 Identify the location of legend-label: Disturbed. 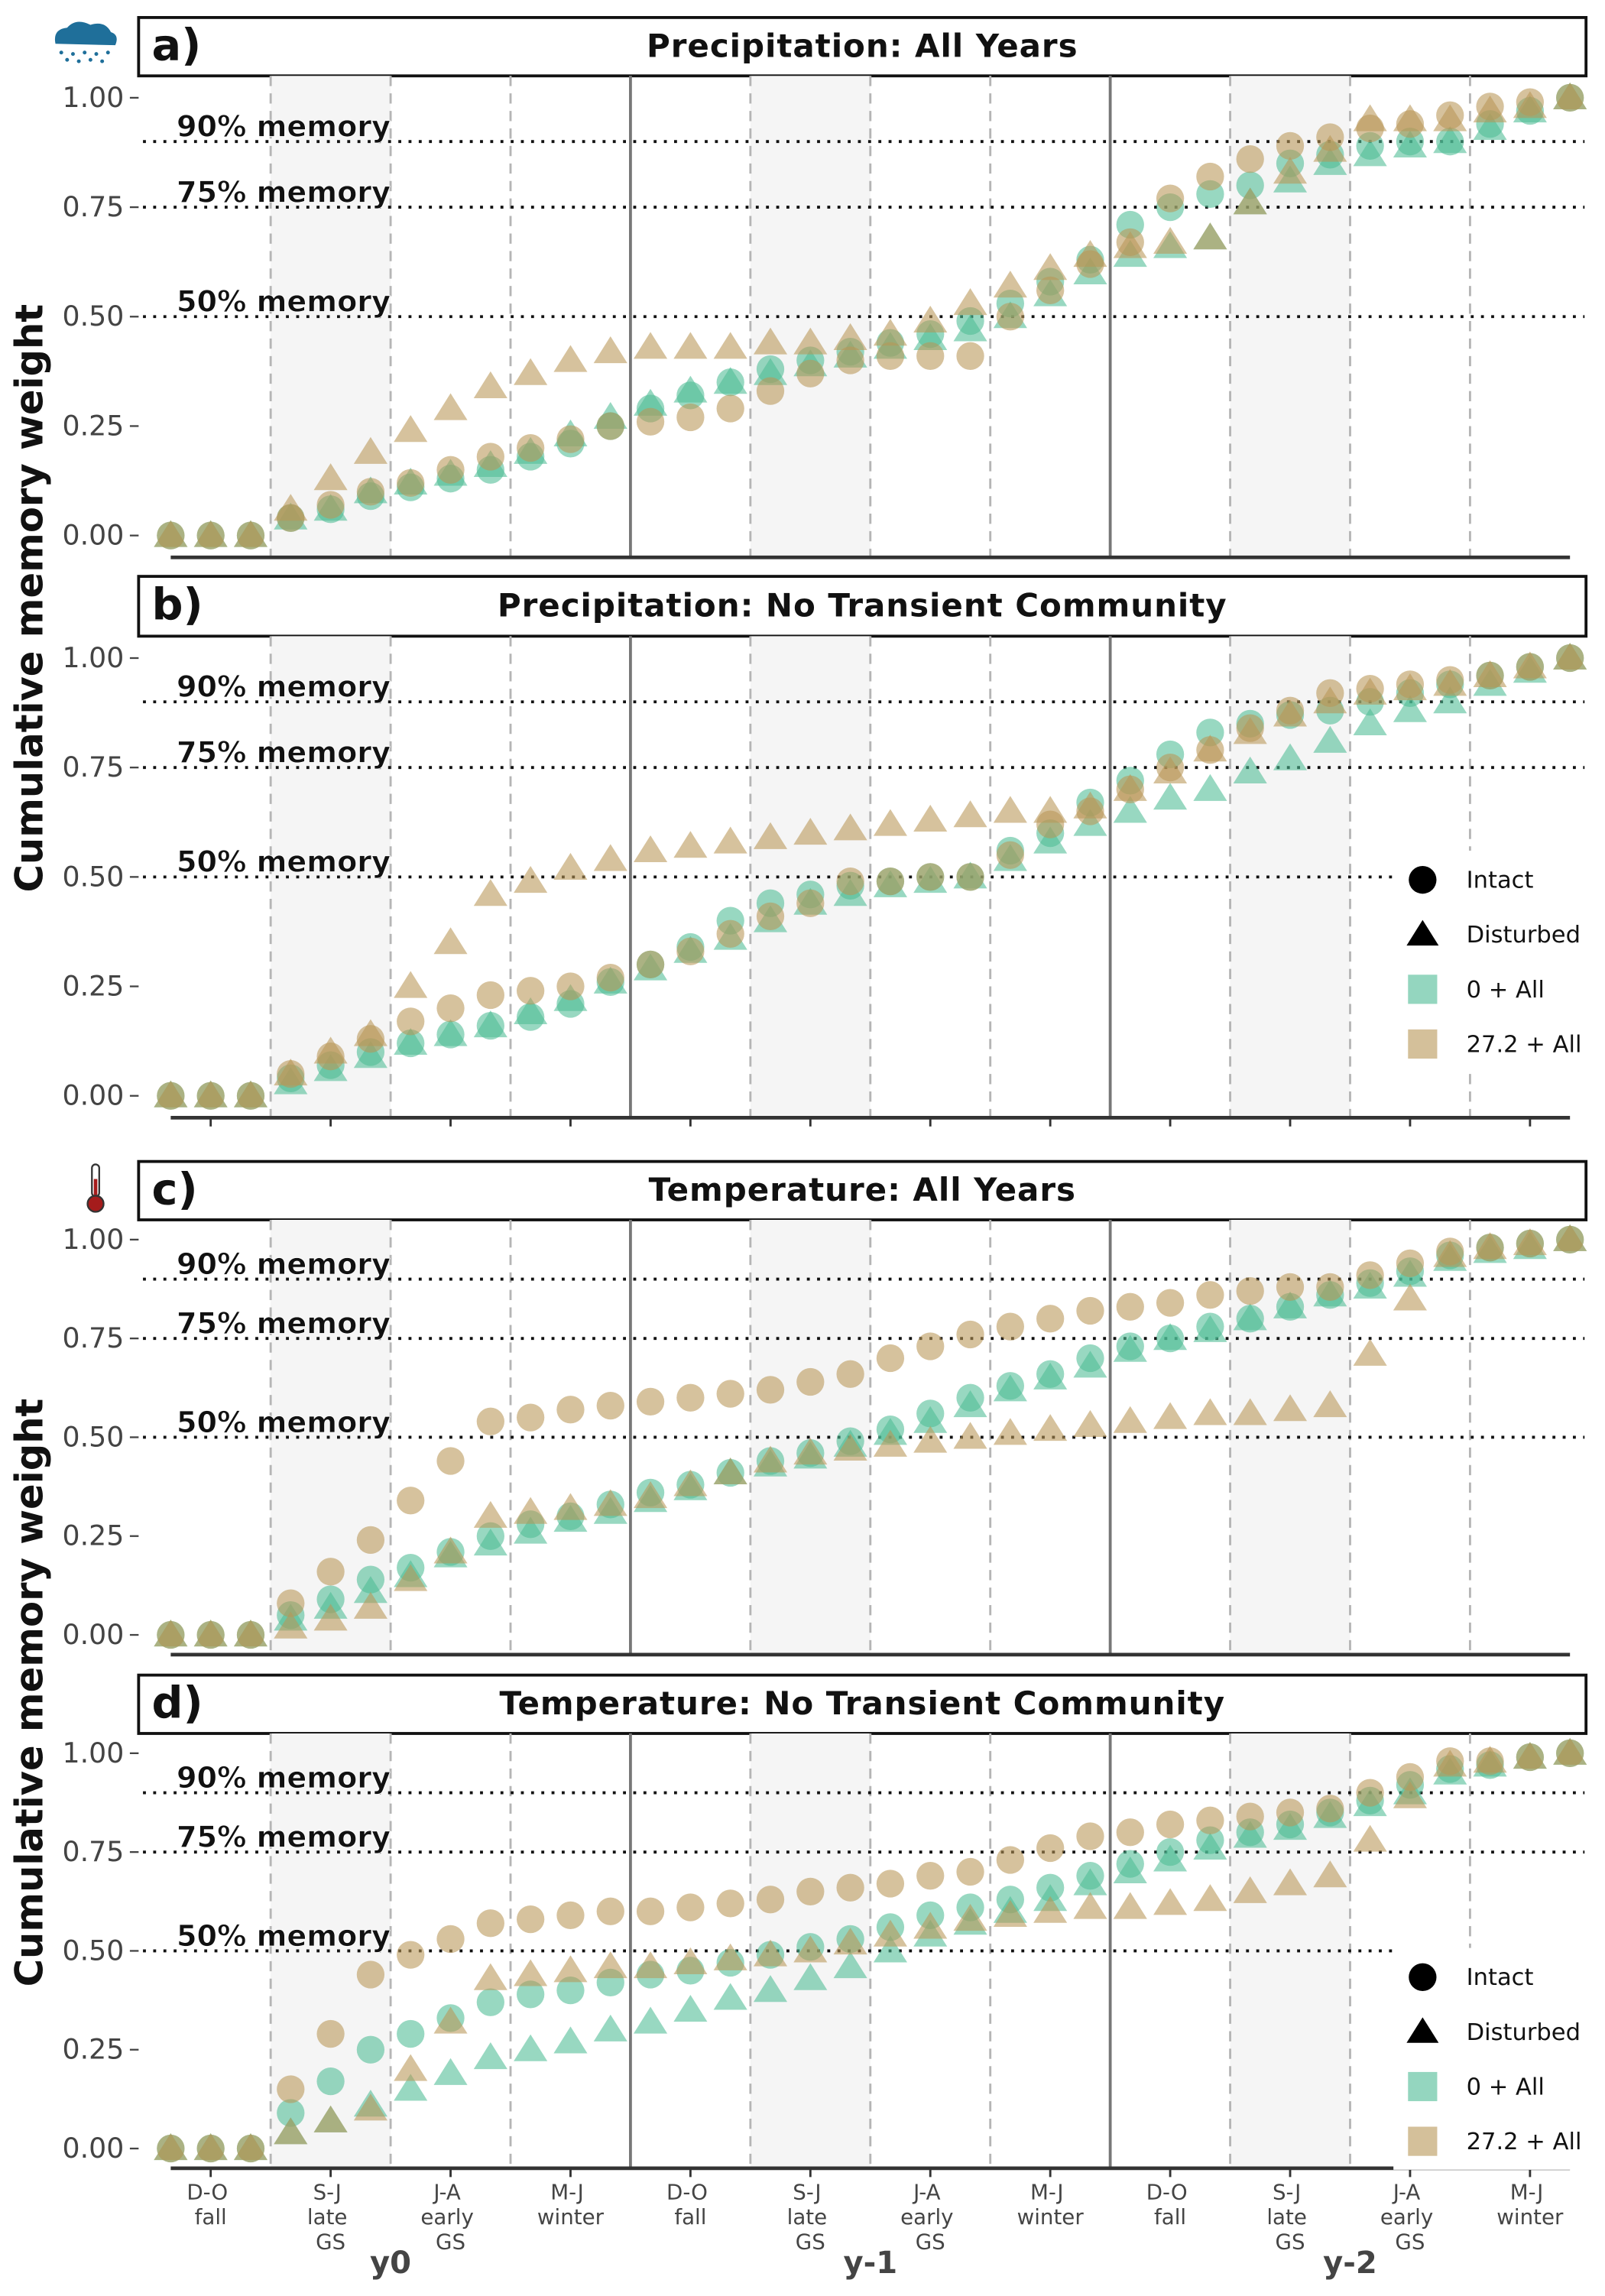
(1524, 935).